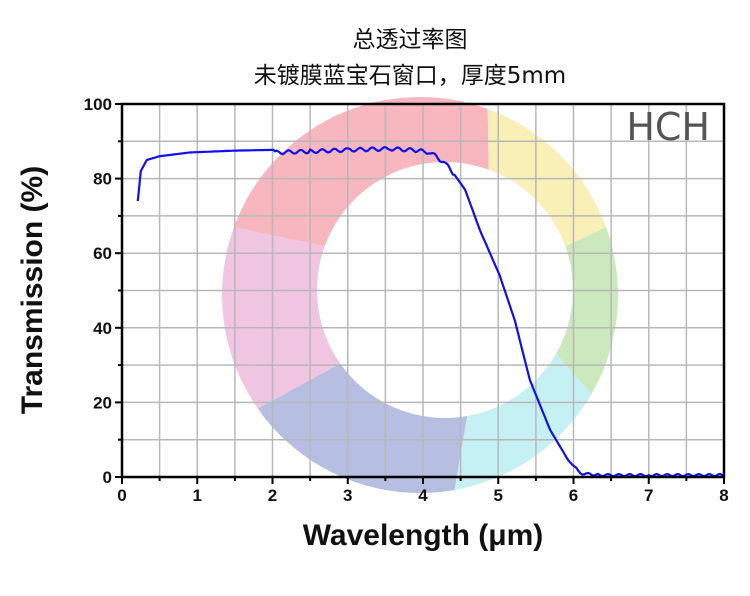 The height and width of the screenshot is (596, 750). I want to click on x-axis-label: Wavelength (μm), so click(423, 535).